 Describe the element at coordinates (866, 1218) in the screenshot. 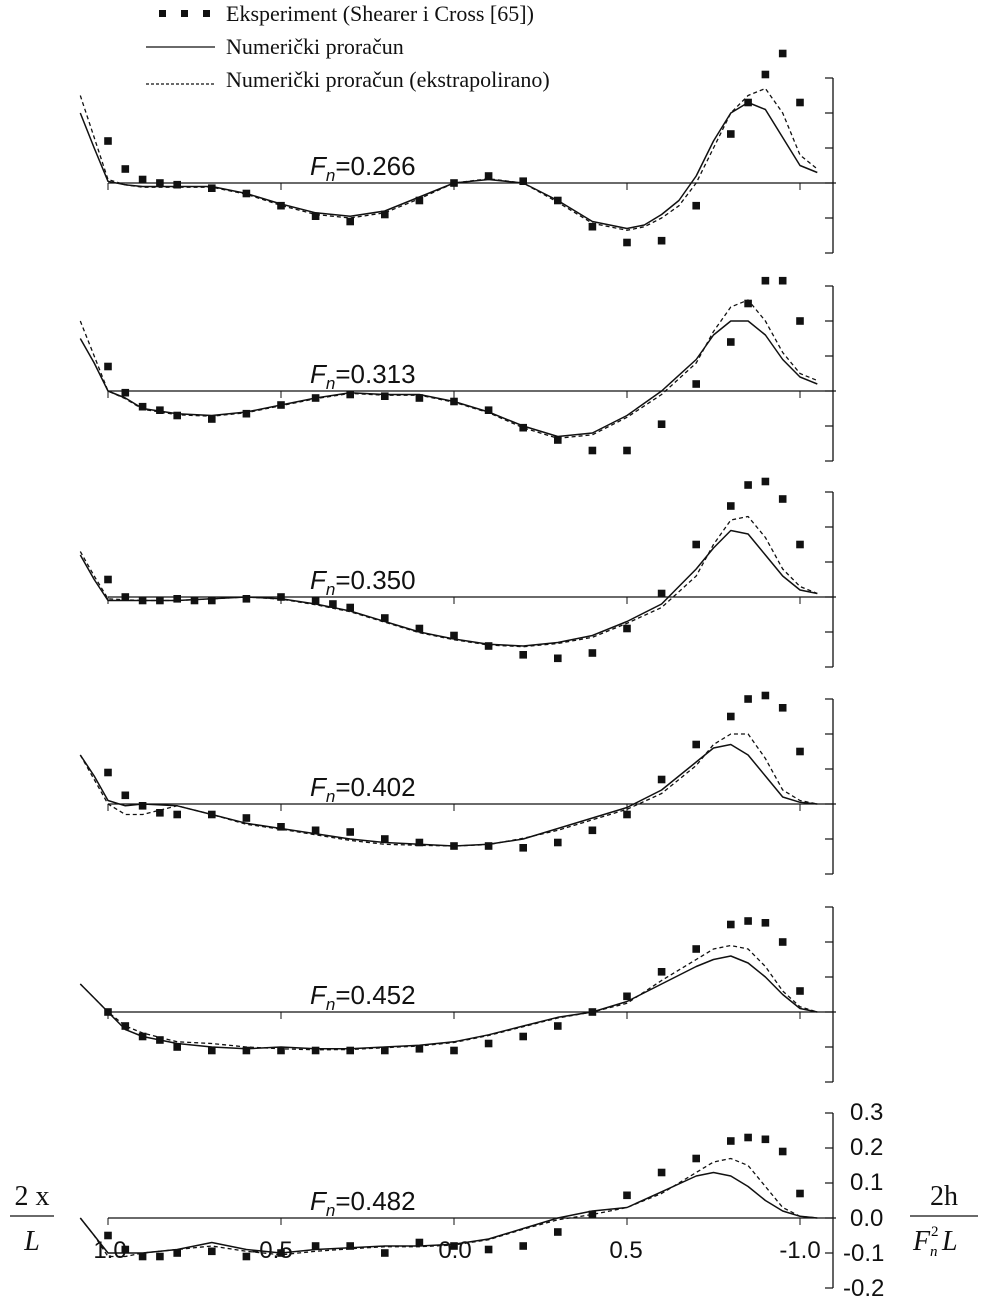

I see `y-tick-label: 0.0` at that location.